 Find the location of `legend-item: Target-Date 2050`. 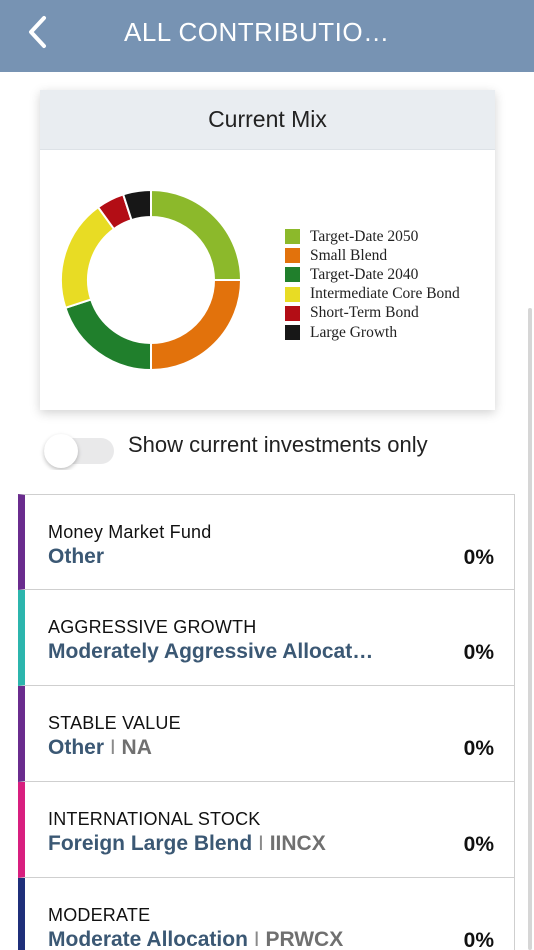

legend-item: Target-Date 2050 is located at coordinates (372, 236).